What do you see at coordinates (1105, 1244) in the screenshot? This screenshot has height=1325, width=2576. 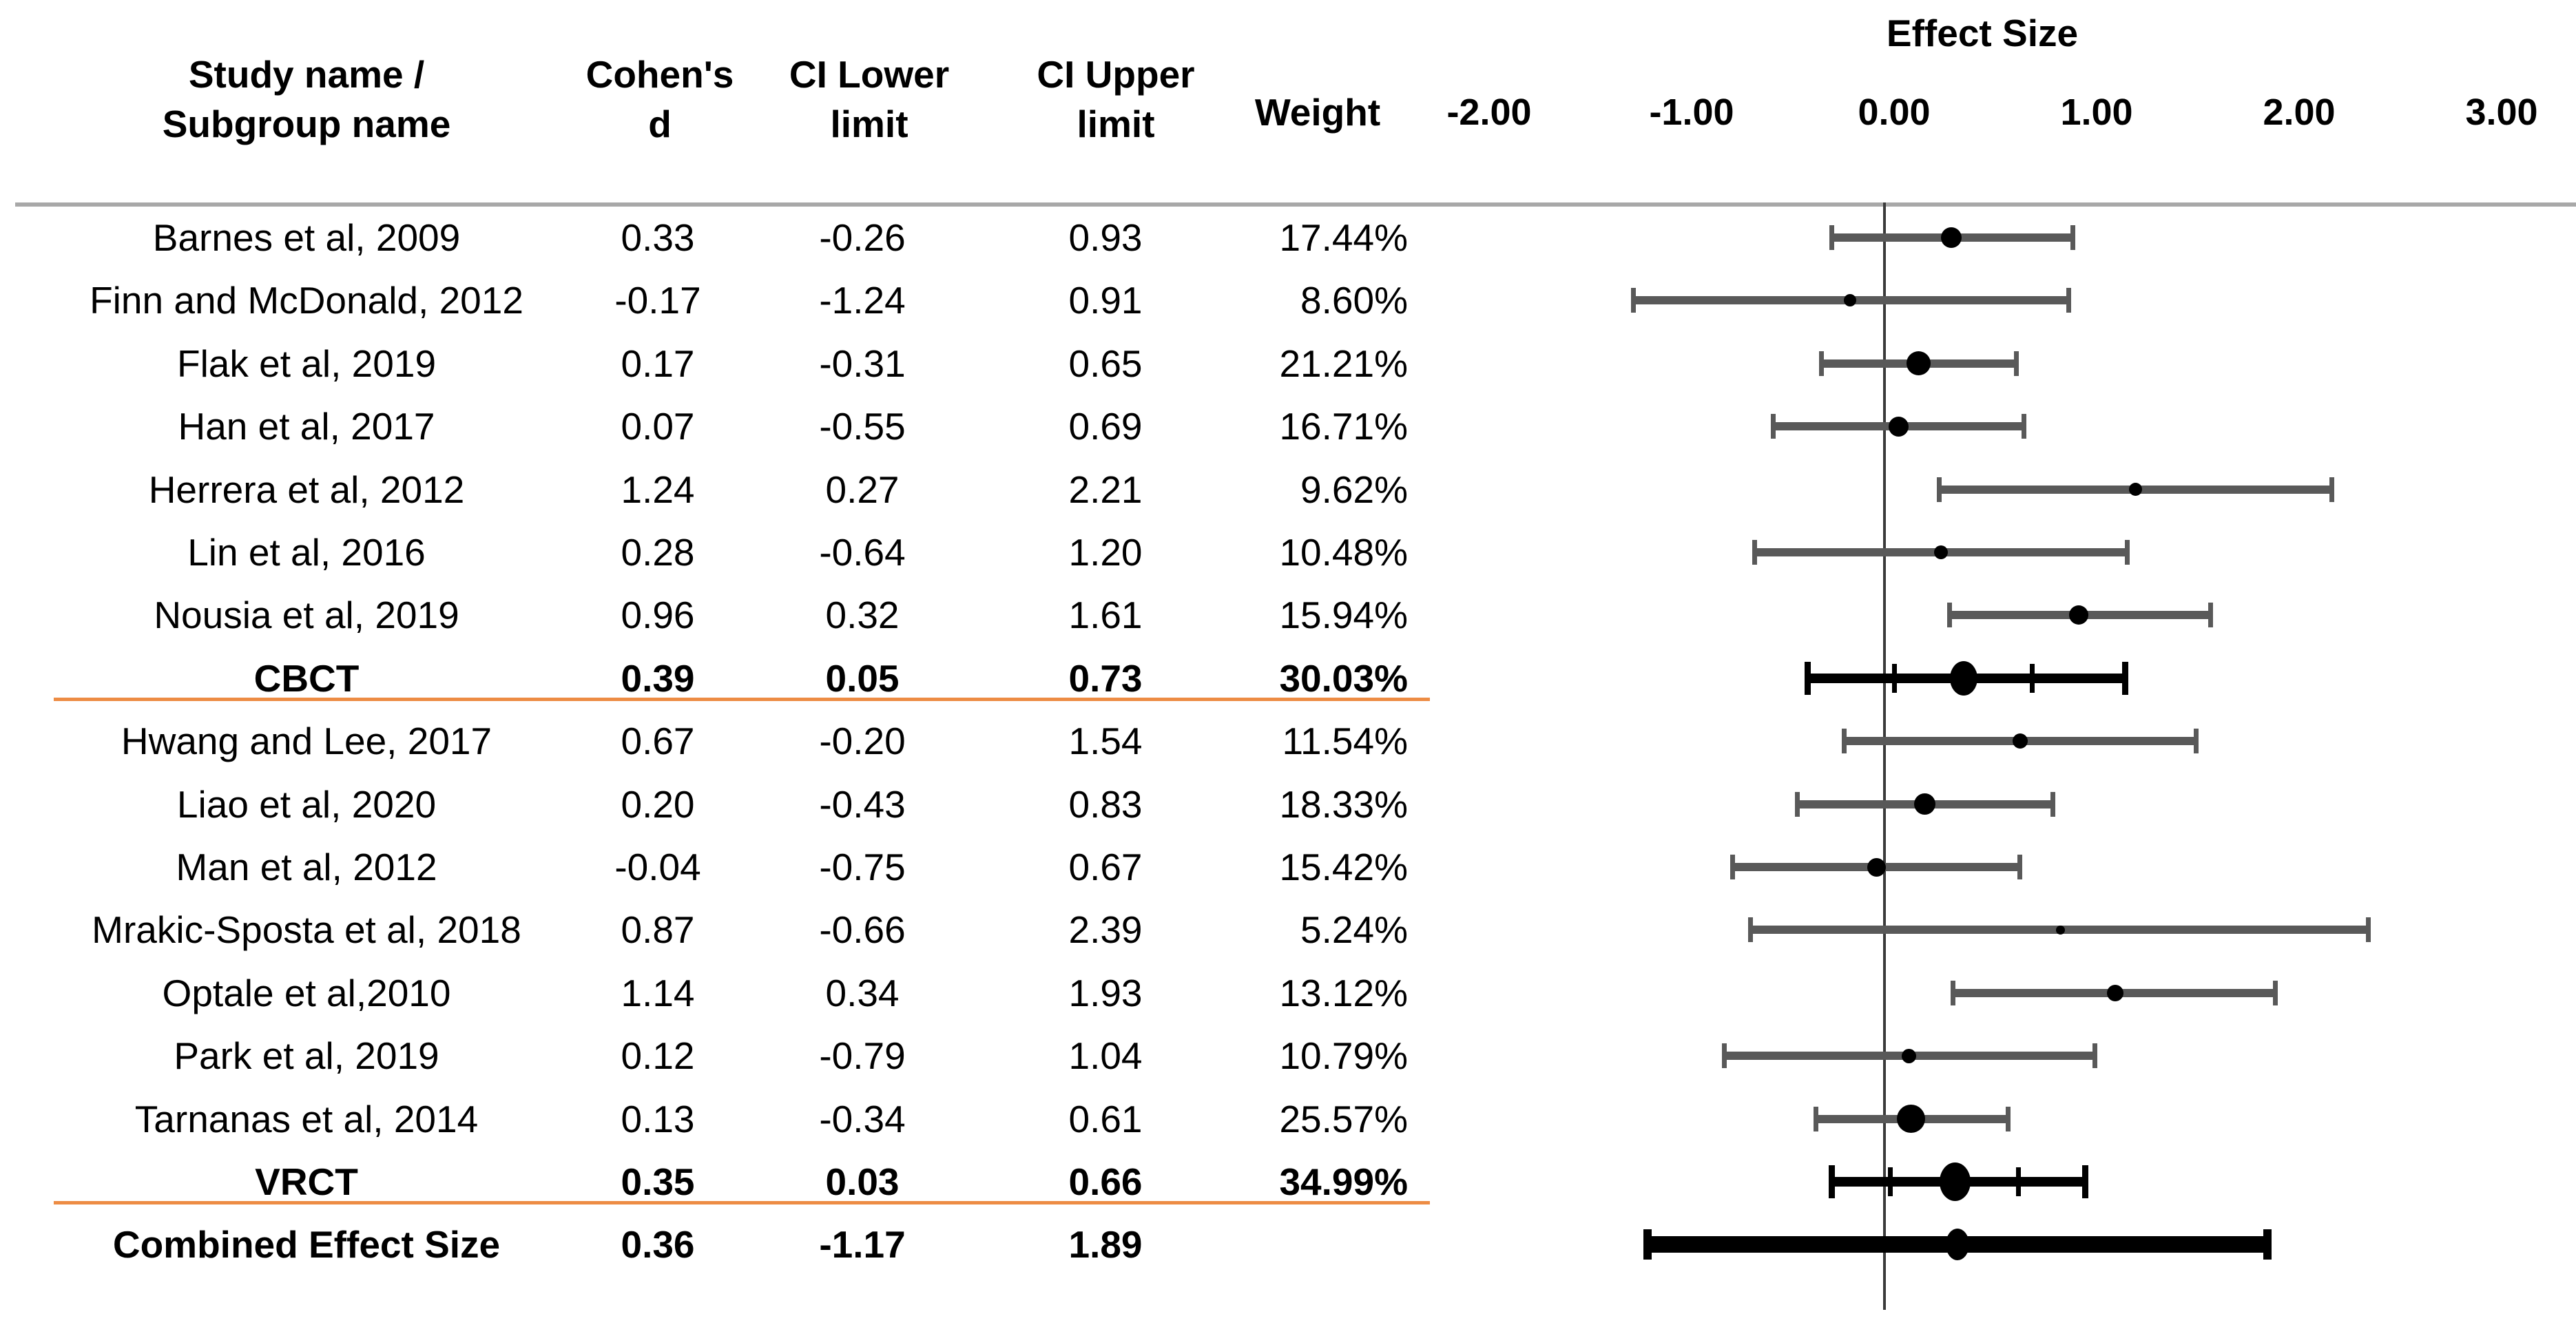 I see `ci-upper-value: 1.89` at bounding box center [1105, 1244].